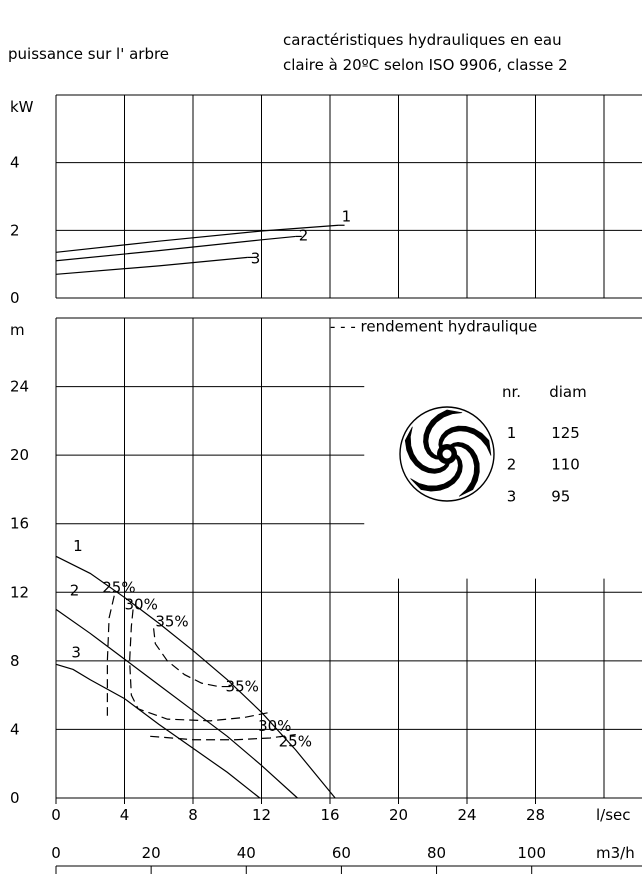  Describe the element at coordinates (19, 592) in the screenshot. I see `head-y-tick-label: 12` at that location.